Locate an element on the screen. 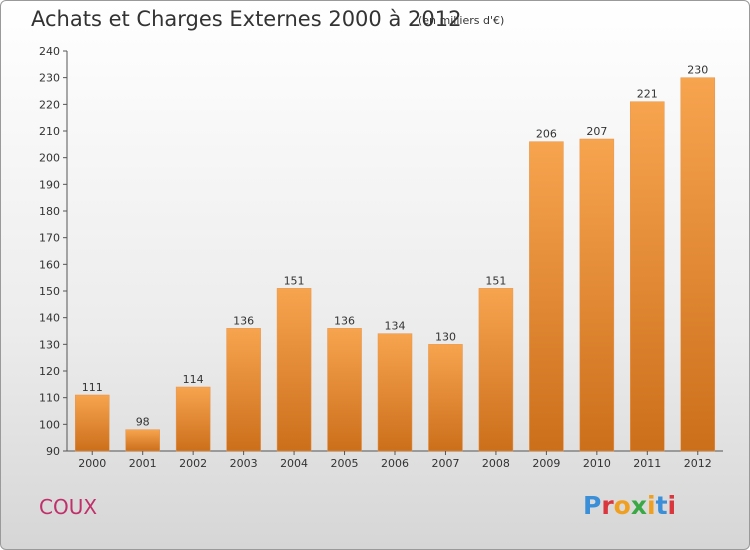 The height and width of the screenshot is (550, 750). x-tick-label: 2003 is located at coordinates (244, 463).